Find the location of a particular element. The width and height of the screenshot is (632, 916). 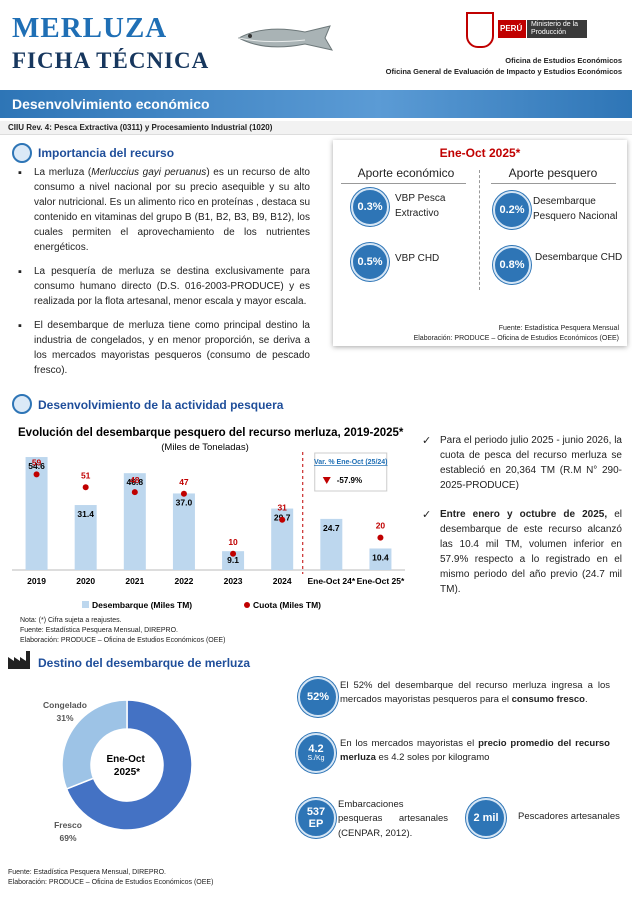

legend-label: Cuota (Miles TM) is located at coordinates (287, 605).